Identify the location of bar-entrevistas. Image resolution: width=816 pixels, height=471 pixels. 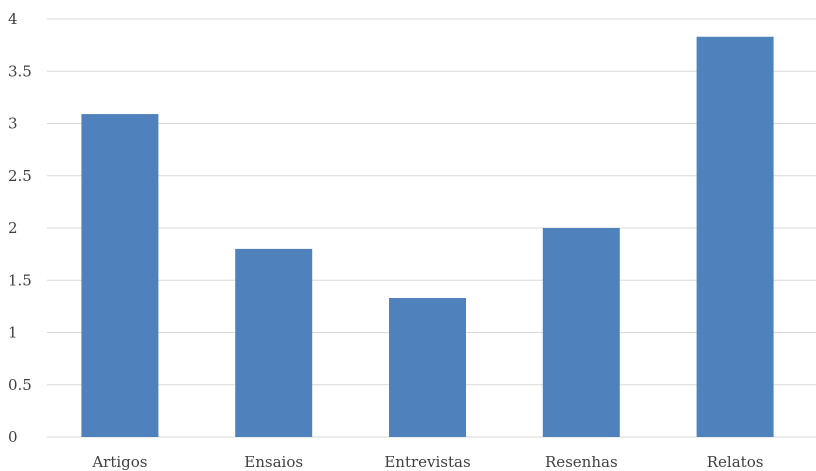
(427, 367).